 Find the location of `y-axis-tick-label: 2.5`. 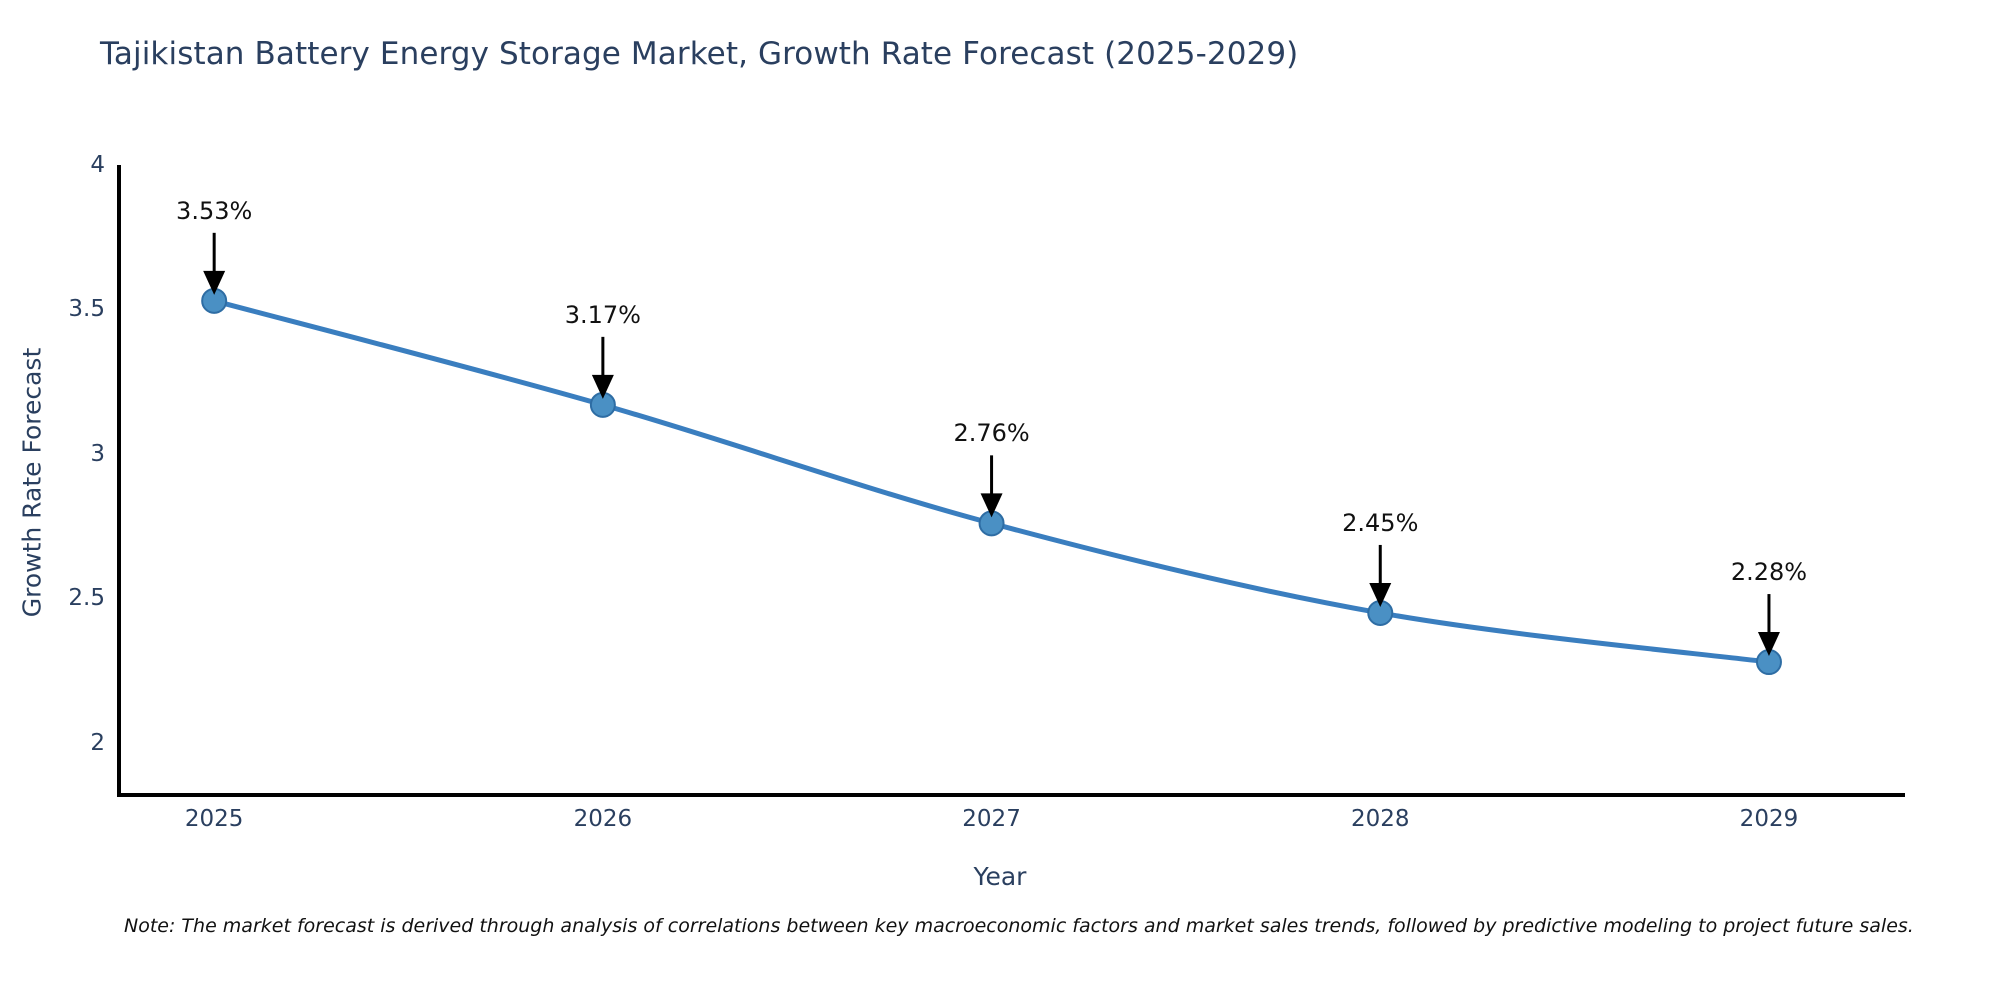

y-axis-tick-label: 2.5 is located at coordinates (86, 598).